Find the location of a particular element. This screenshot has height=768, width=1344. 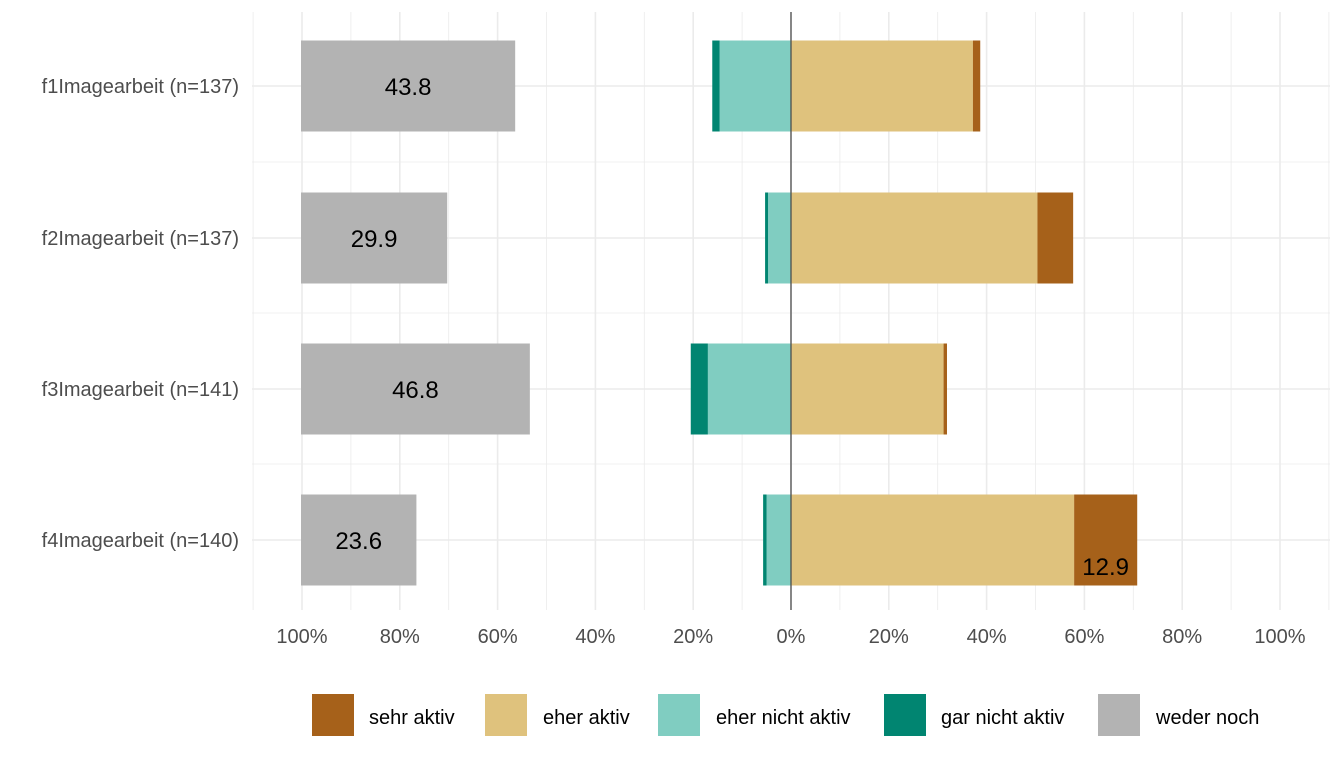

data-label: 29.9 is located at coordinates (374, 239).